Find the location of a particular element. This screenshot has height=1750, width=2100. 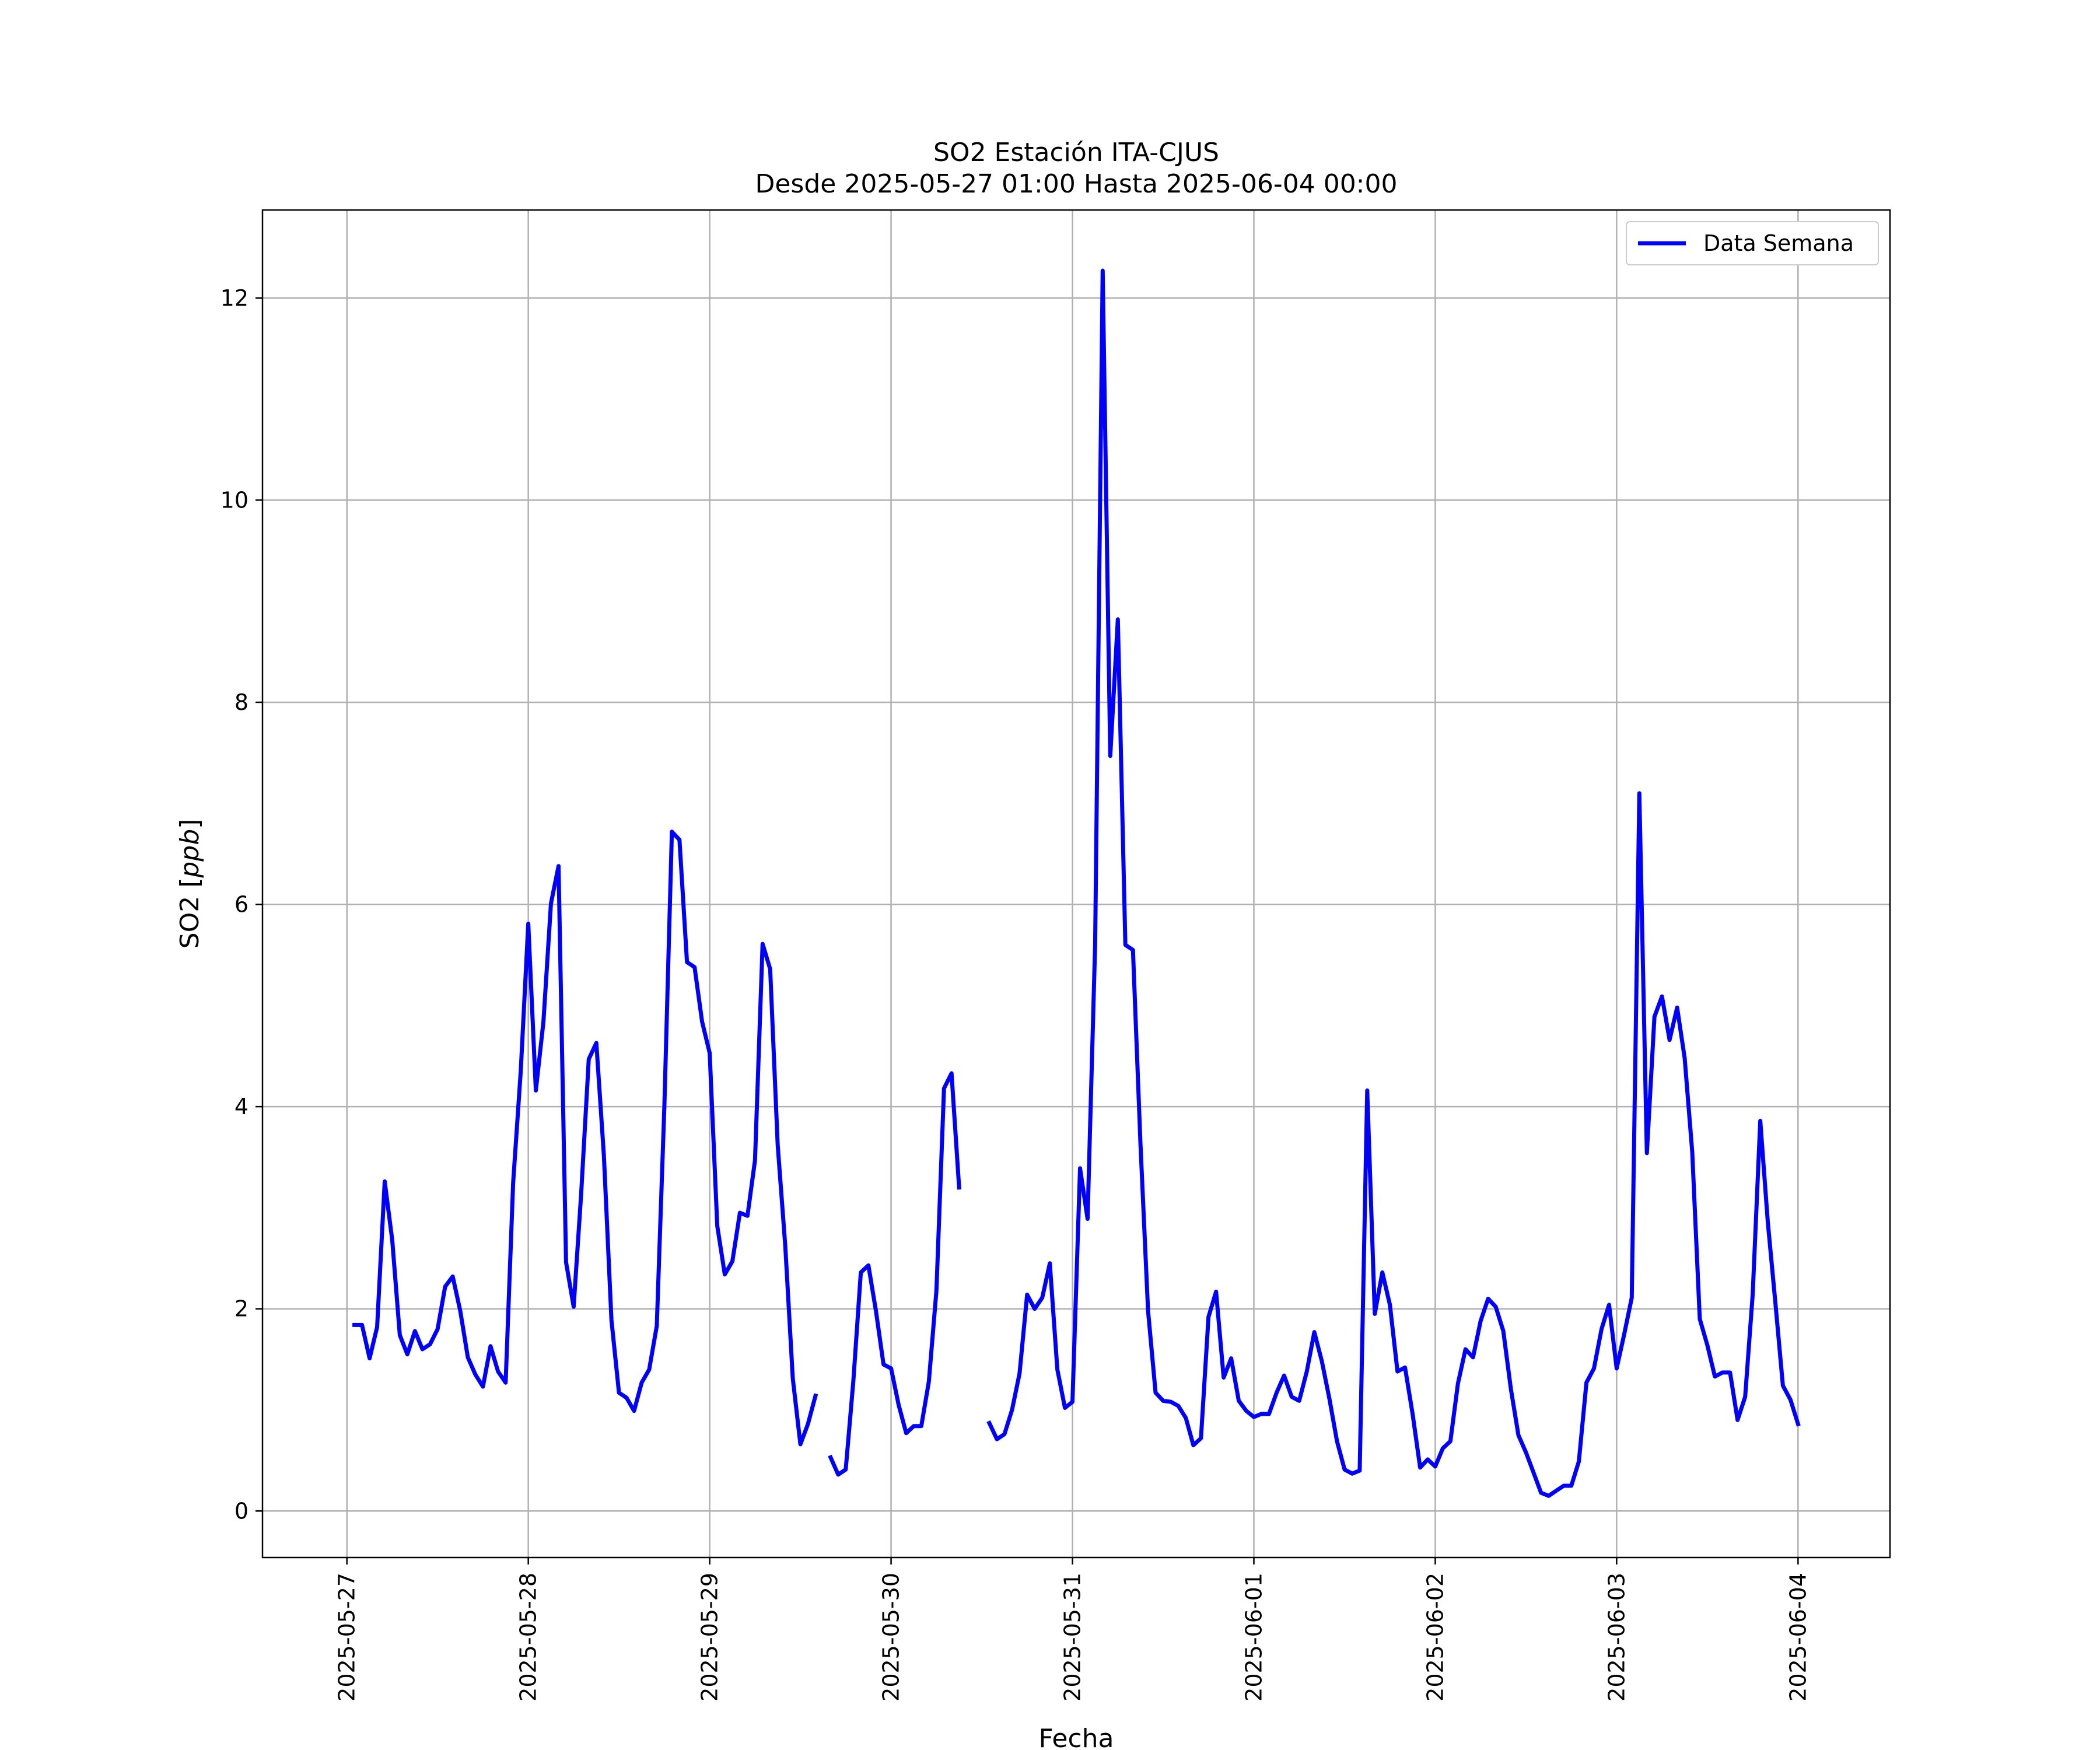

y-axis-label-suffix: ] is located at coordinates (190, 824).